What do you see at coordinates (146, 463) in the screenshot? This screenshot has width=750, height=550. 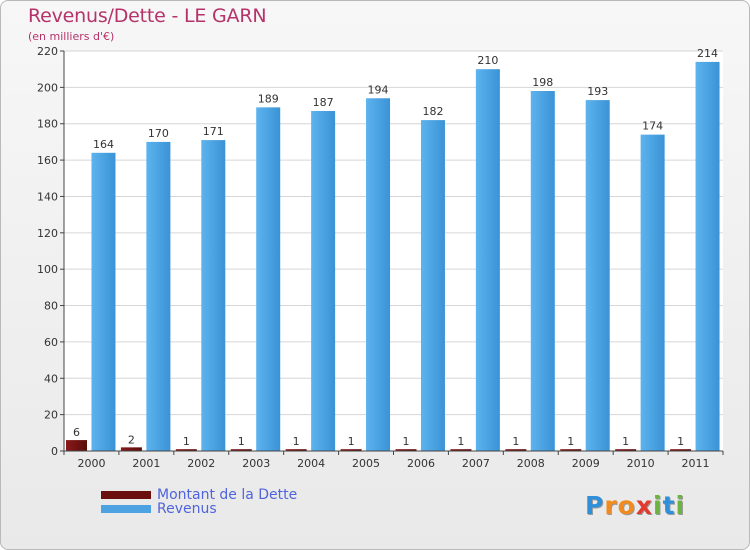 I see `x-tick-label-2001: 2001` at bounding box center [146, 463].